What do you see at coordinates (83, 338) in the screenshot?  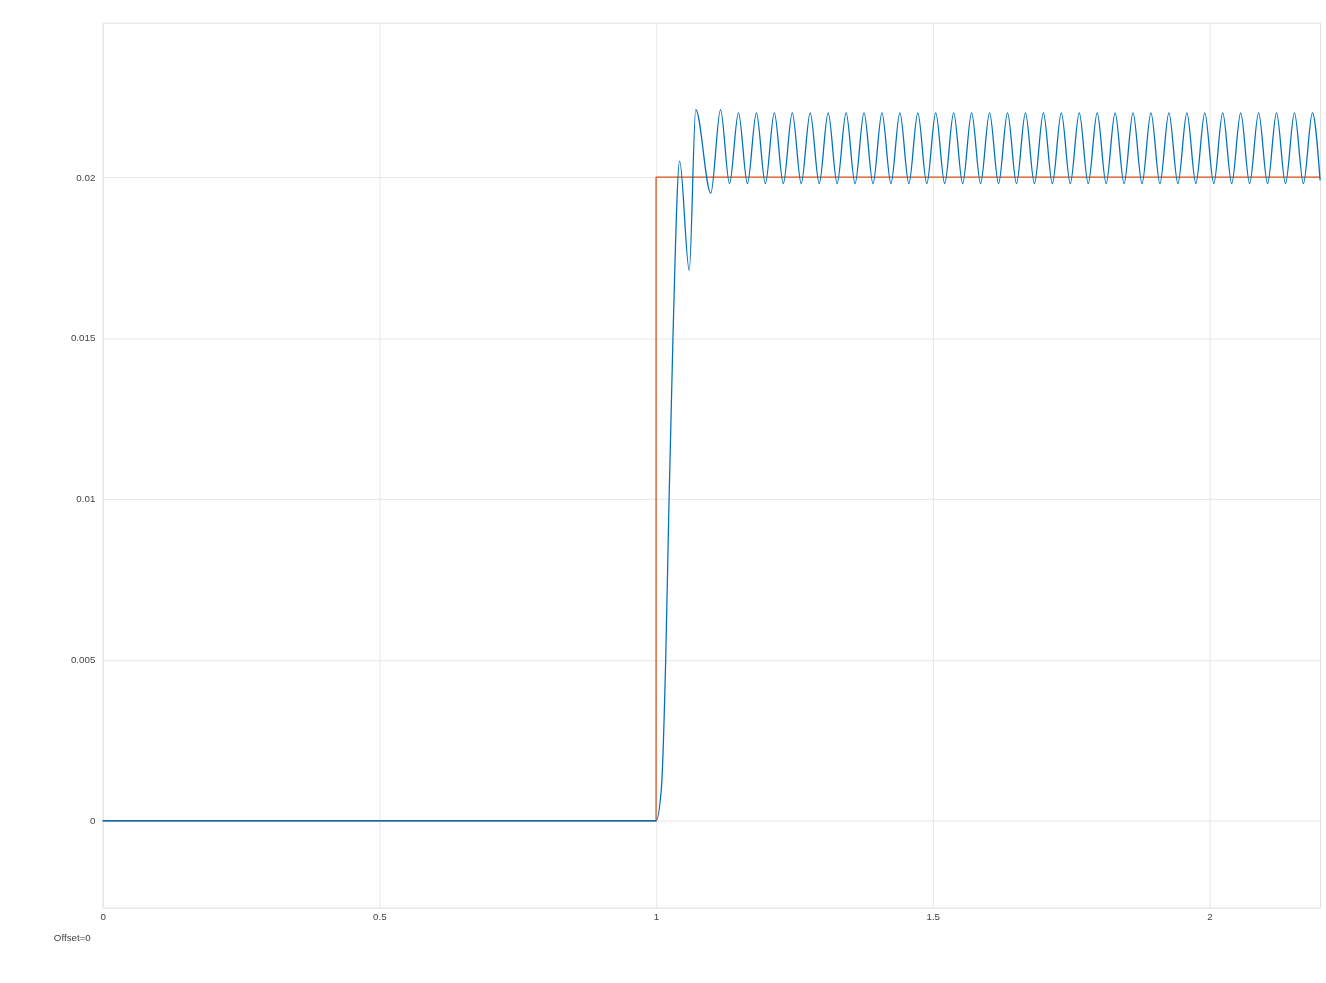 I see `y-tick-label: 0.015` at bounding box center [83, 338].